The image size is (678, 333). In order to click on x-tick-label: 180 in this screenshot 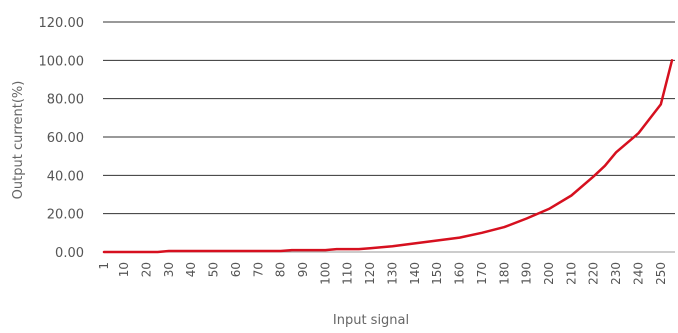, I will do `click(504, 273)`.